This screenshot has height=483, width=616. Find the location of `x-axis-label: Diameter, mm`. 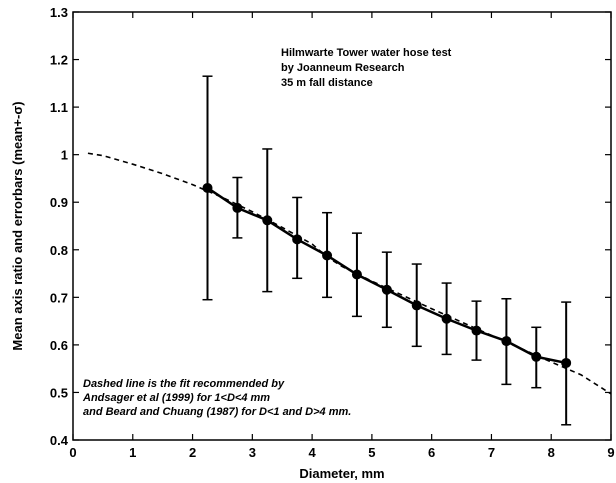

x-axis-label: Diameter, mm is located at coordinates (341, 473).